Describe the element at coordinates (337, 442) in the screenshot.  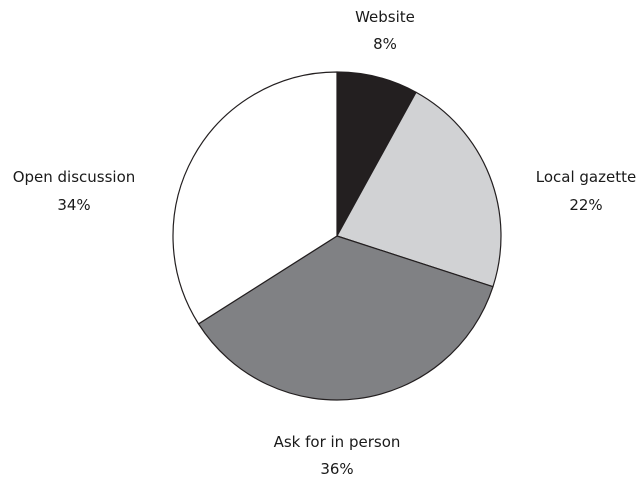
I see `slice-label-ask-for-in-person-name: Ask for in person` at that location.